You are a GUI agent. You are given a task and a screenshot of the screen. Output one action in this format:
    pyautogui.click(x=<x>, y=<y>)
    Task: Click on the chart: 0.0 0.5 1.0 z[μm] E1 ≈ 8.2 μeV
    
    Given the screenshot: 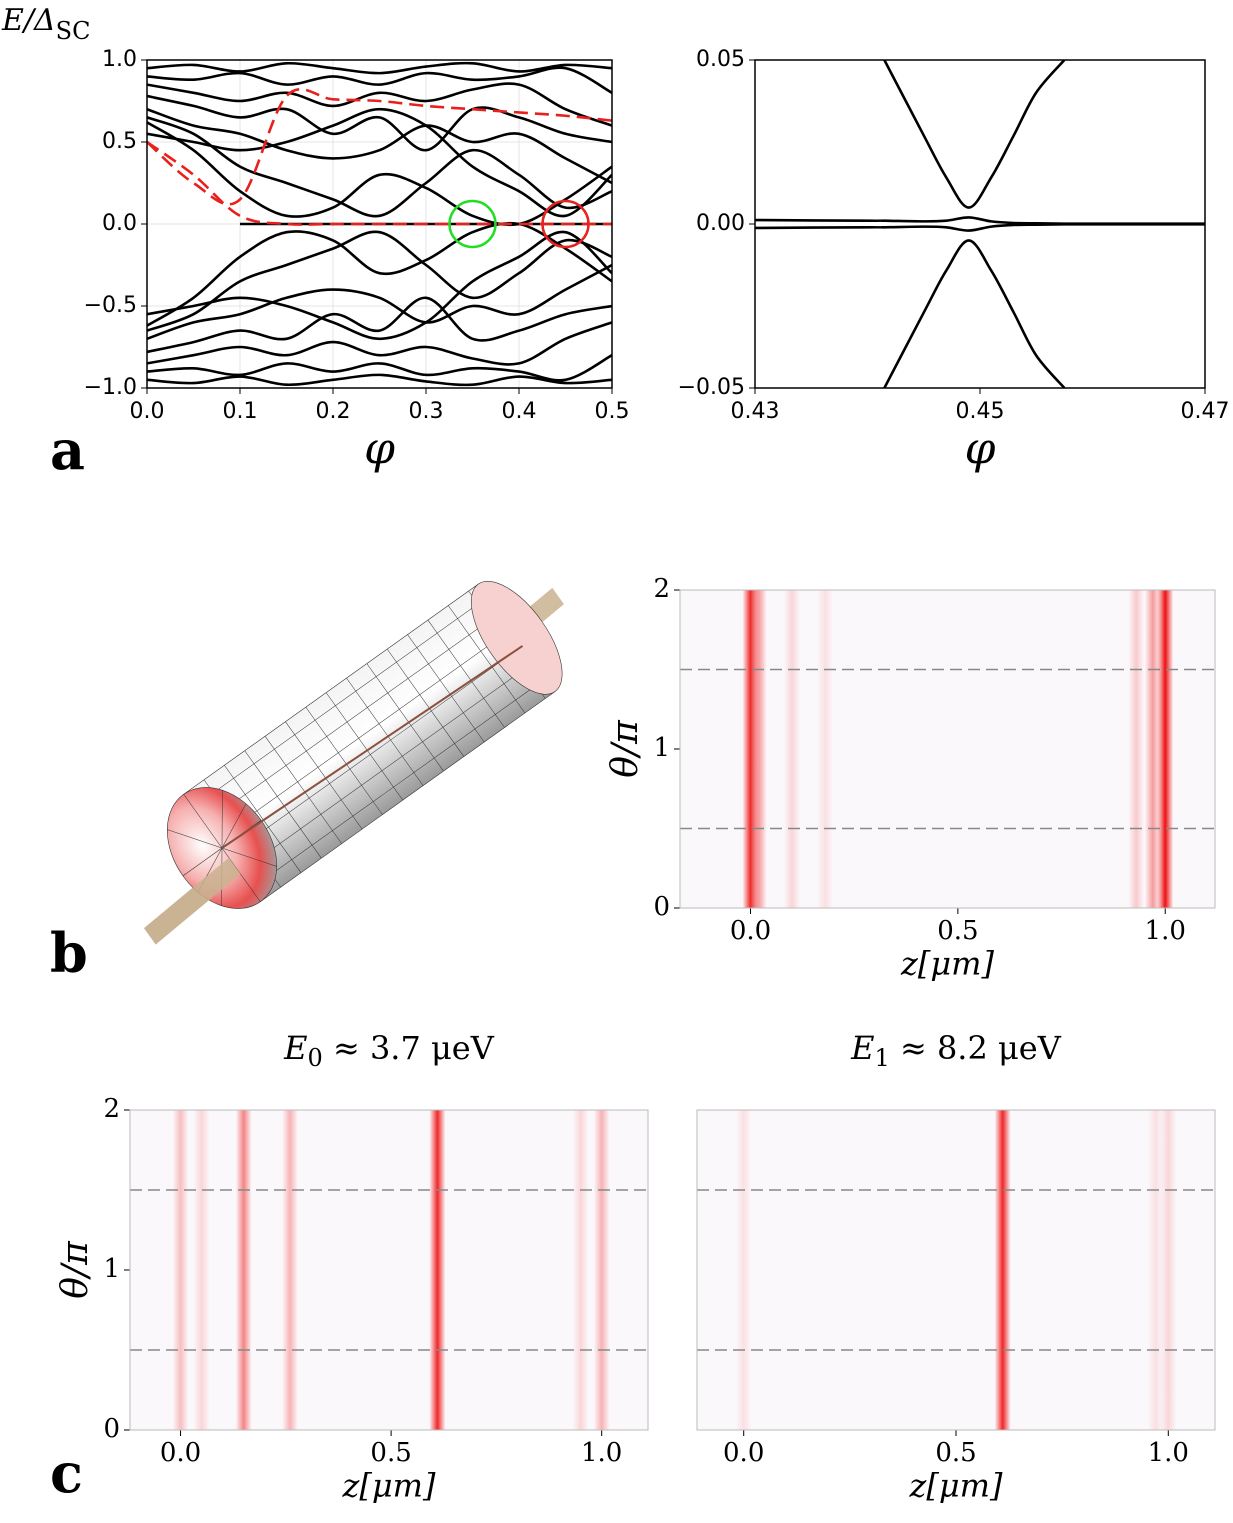 What is the action you would take?
    pyautogui.click(x=956, y=1267)
    